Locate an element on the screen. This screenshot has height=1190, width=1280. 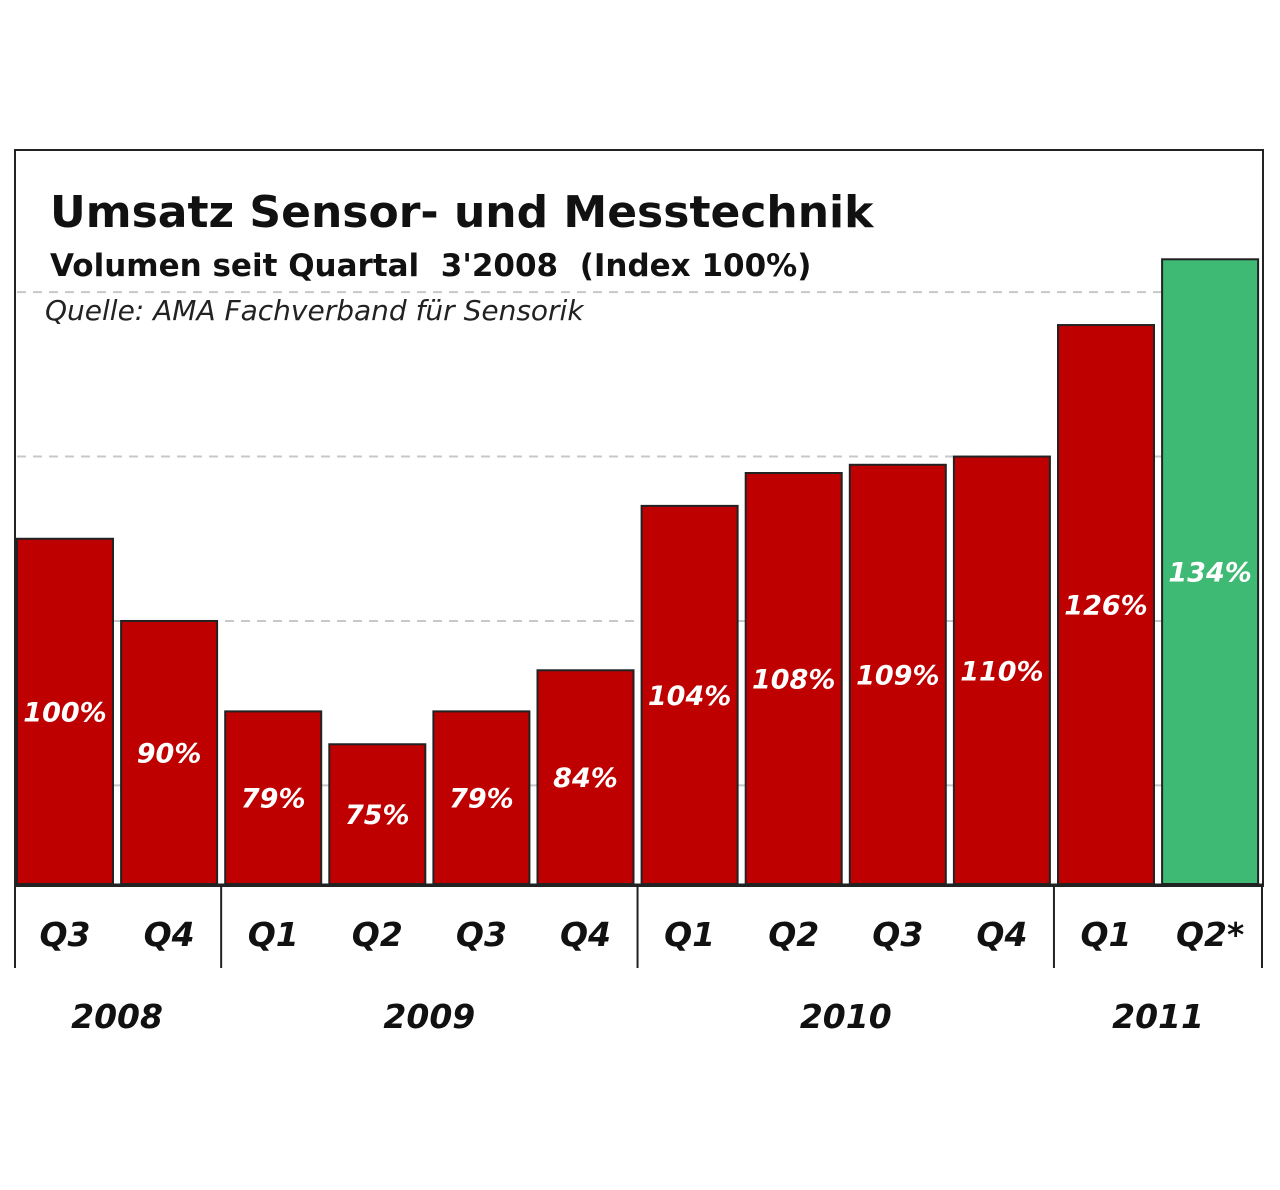
chart-subtitle: Volumen seit Quartal 3'2008 (Index 100%) is located at coordinates (430, 266).